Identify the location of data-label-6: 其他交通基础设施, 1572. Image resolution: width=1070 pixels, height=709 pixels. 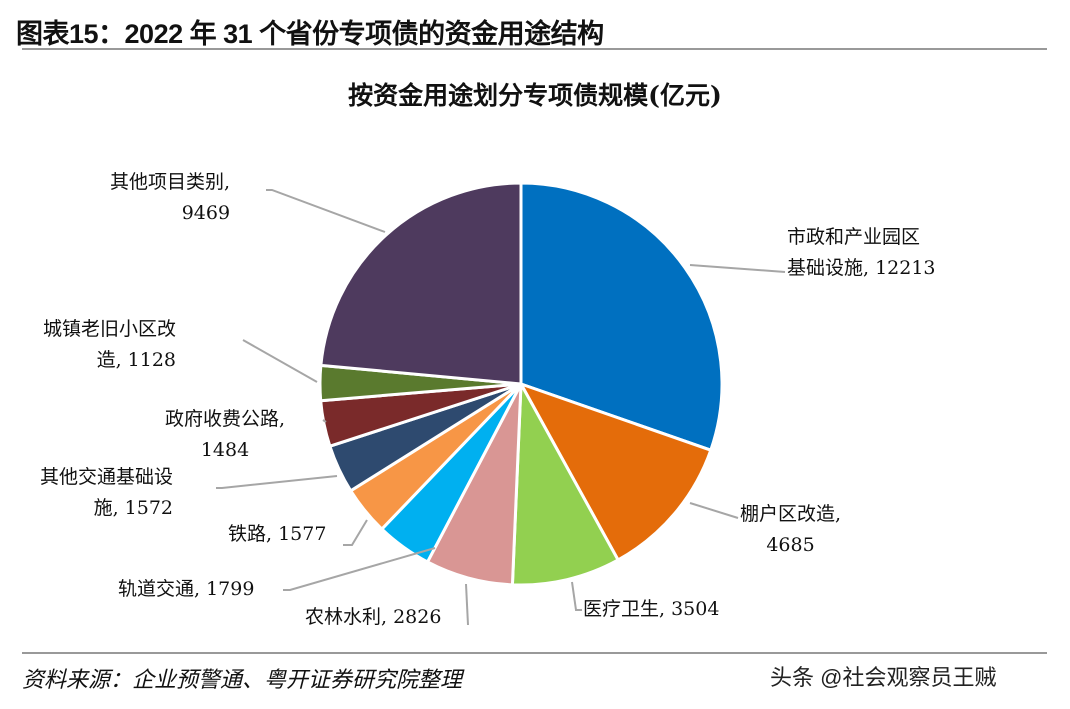
(106, 493).